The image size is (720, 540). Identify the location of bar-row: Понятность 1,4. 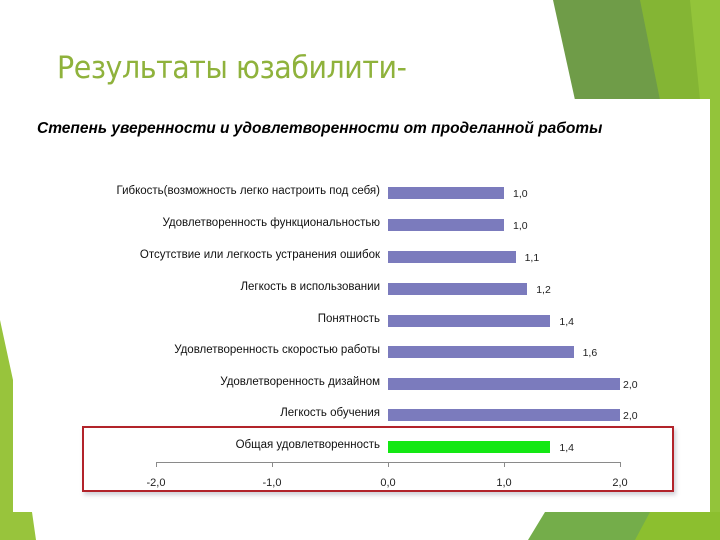
(362, 321).